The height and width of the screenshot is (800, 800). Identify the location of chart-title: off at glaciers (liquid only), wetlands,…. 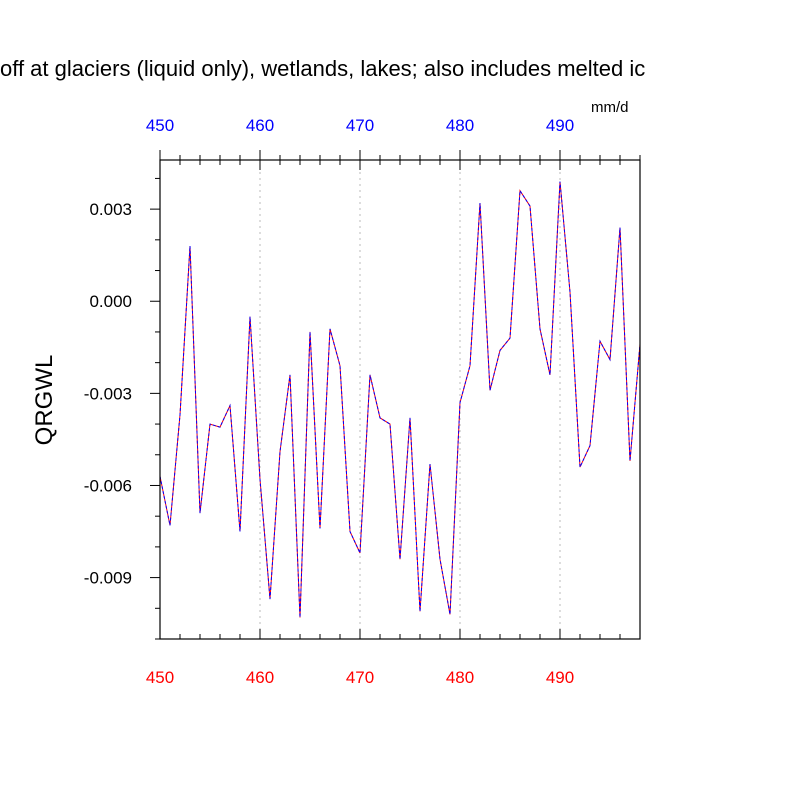
(322, 68).